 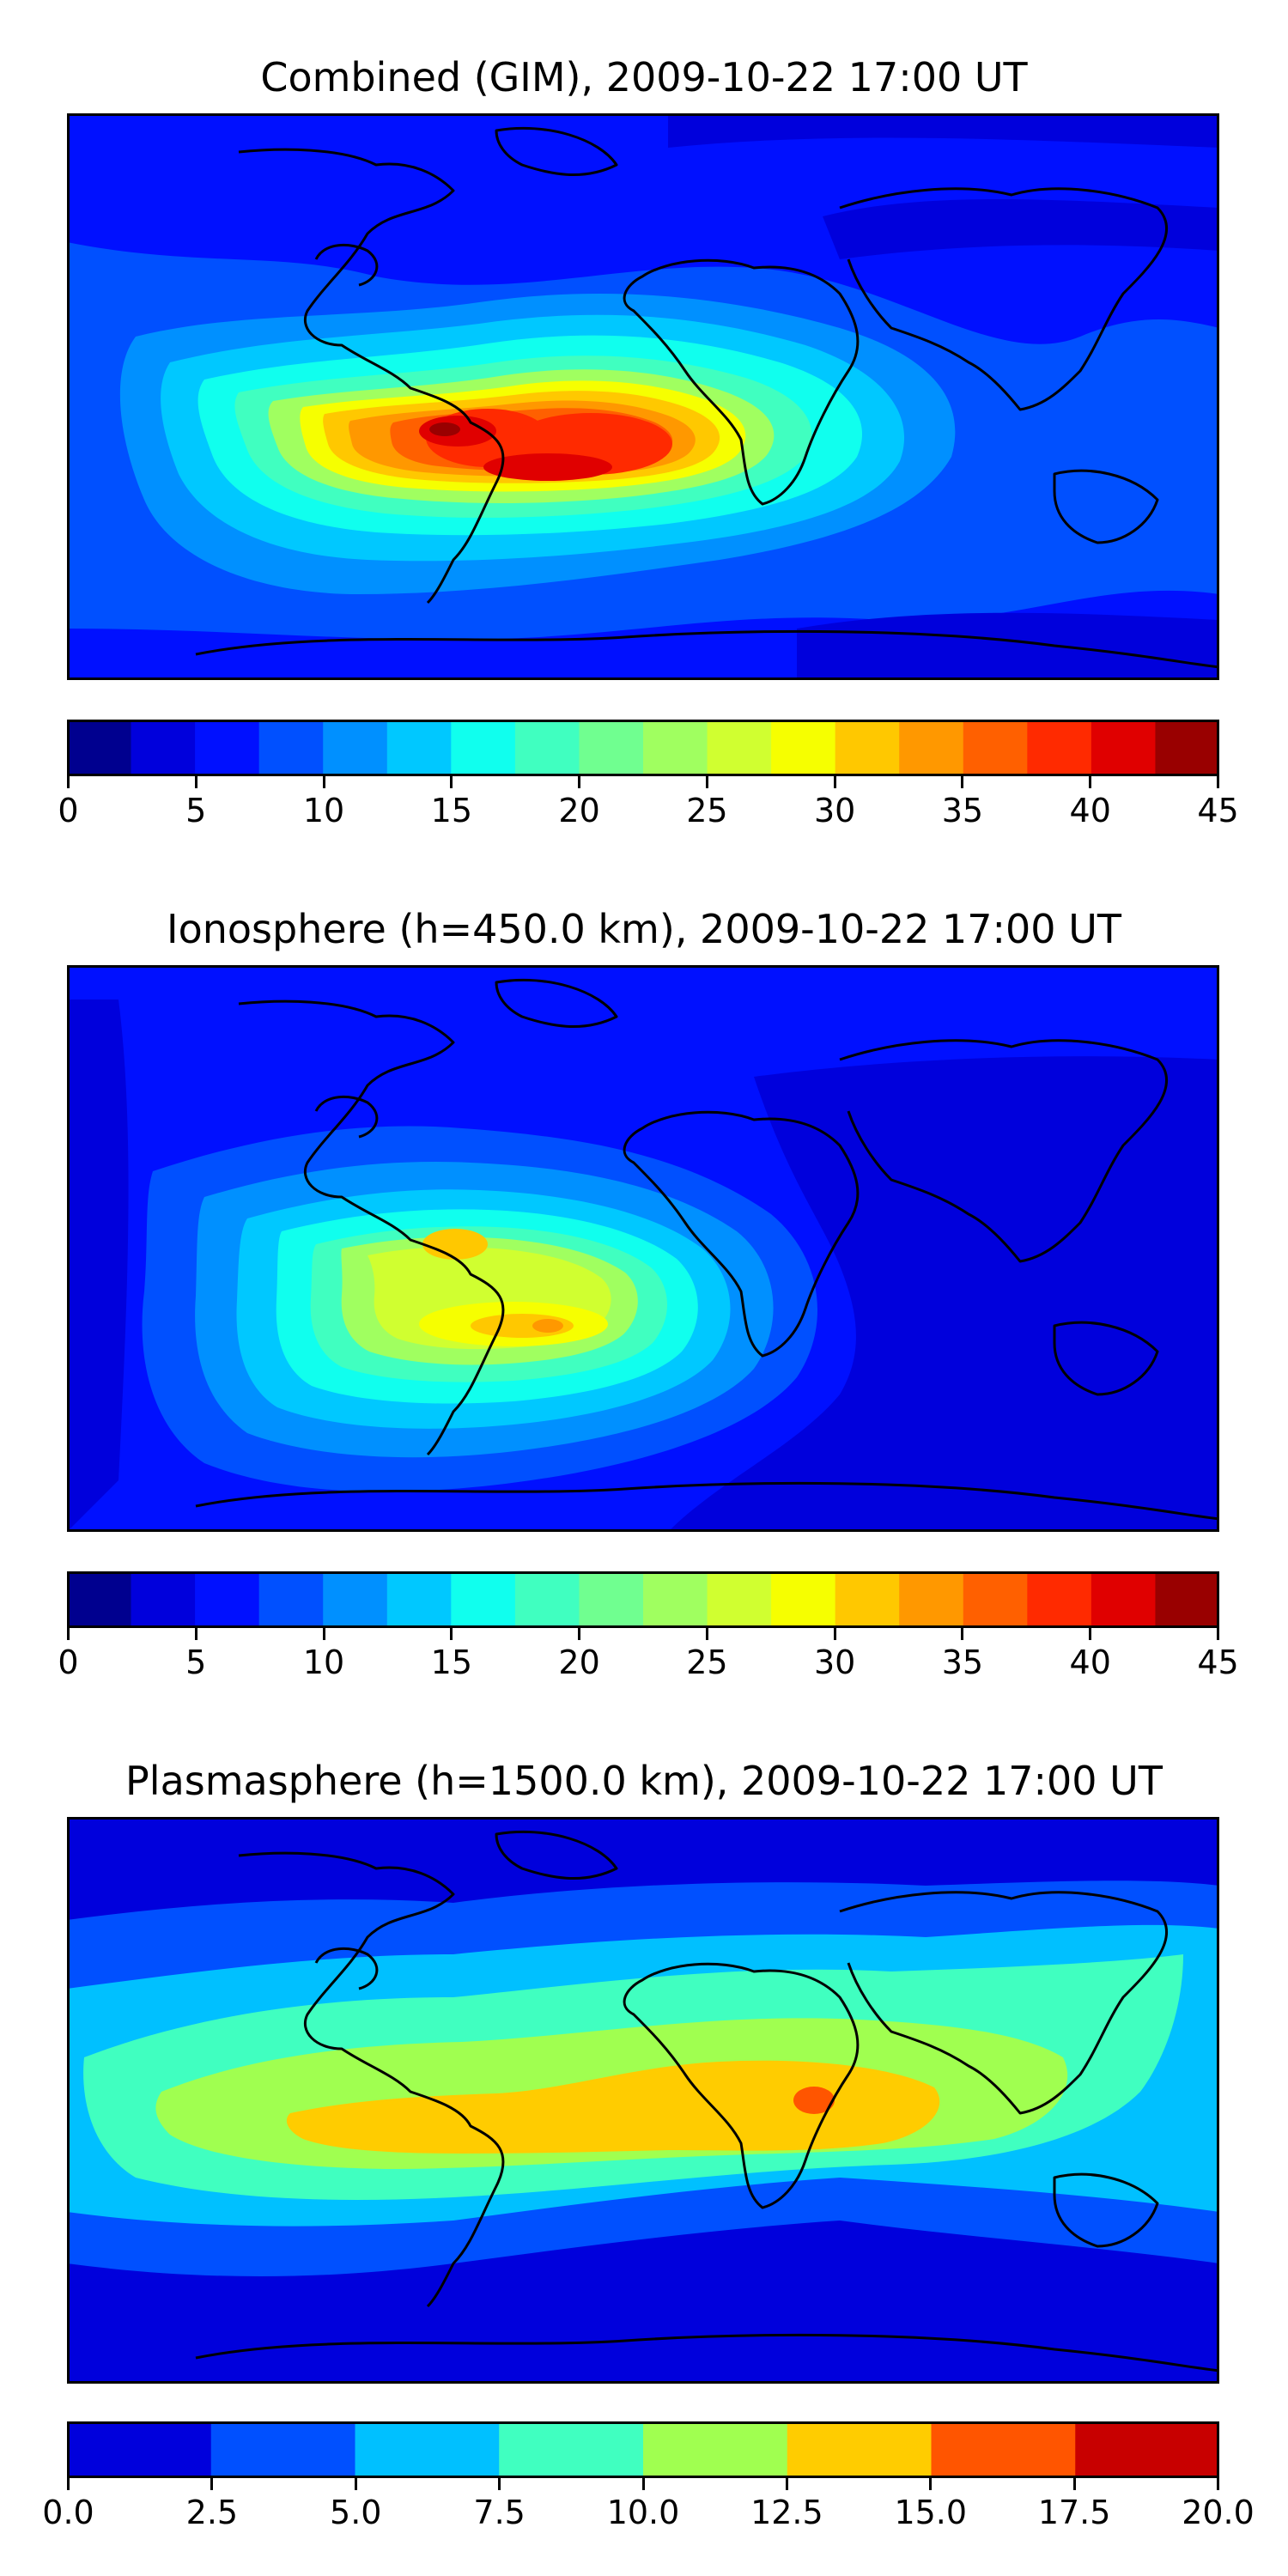 I want to click on level-13-peak, so click(x=444, y=429).